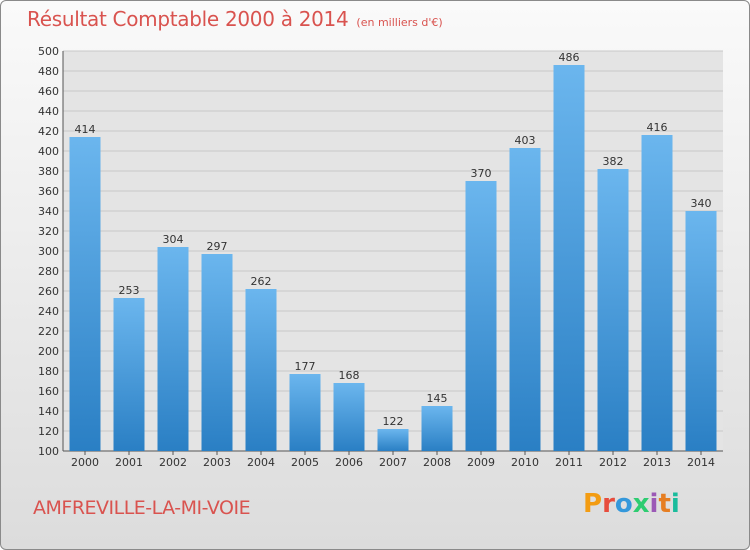  What do you see at coordinates (48, 391) in the screenshot?
I see `y-tick-label: 160` at bounding box center [48, 391].